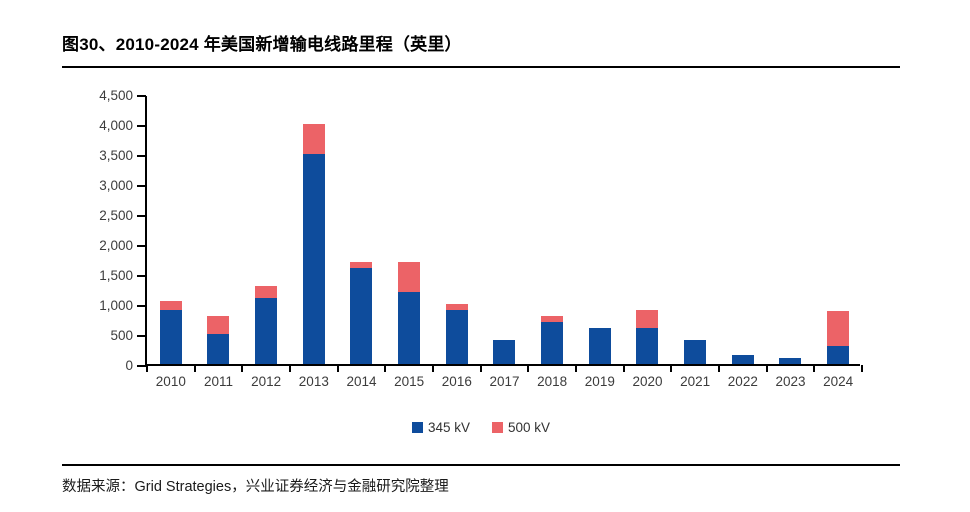  Describe the element at coordinates (262, 44) in the screenshot. I see `figure-title: 图30、2010-2024 年美国新增输电线路里程（英里）` at that location.